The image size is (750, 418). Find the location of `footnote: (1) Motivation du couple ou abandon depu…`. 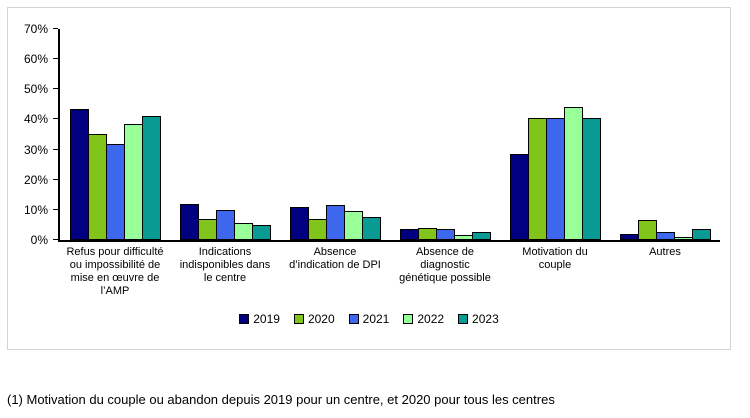

footnote: (1) Motivation du couple ou abandon depu… is located at coordinates (281, 399).